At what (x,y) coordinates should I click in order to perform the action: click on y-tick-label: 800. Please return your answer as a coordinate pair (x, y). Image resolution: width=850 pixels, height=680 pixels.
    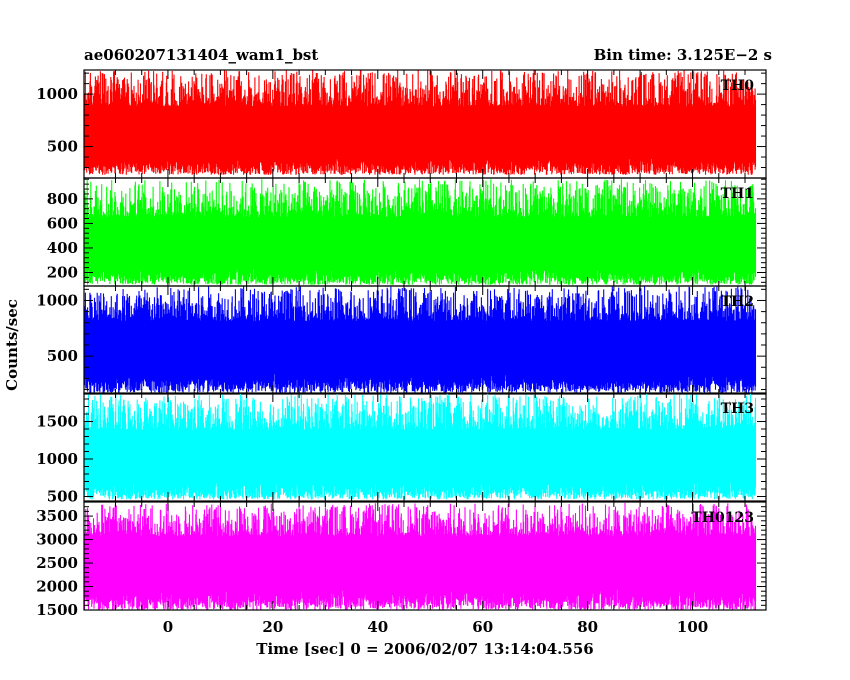
    Looking at the image, I should click on (62, 199).